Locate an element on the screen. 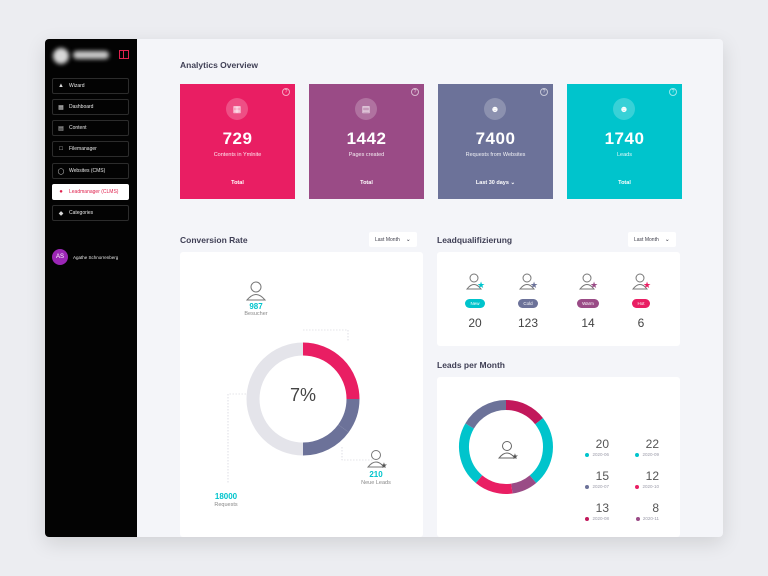  leadqual-item-cold: ★ Cold 123 is located at coordinates (528, 301).